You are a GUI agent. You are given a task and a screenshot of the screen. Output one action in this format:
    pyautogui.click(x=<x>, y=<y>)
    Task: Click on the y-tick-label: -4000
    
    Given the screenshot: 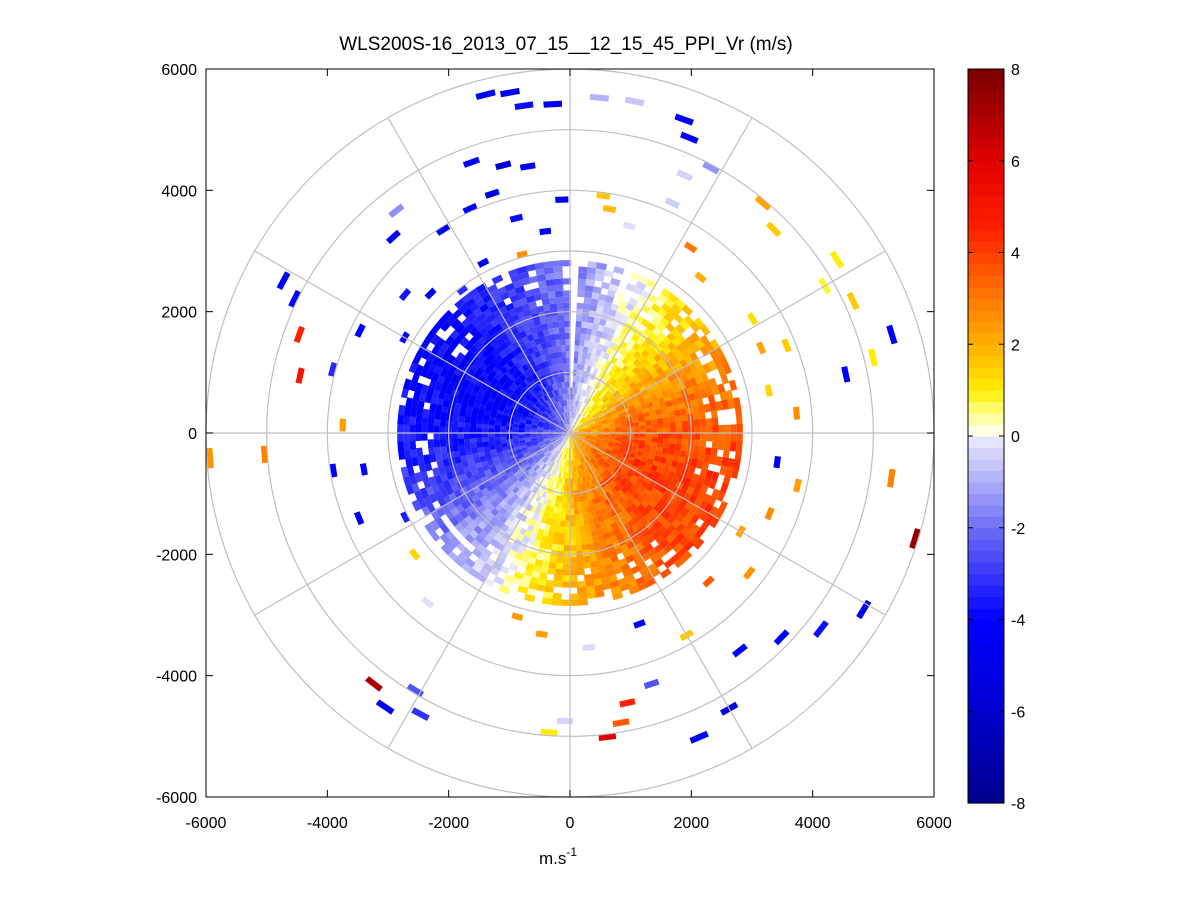 What is the action you would take?
    pyautogui.click(x=176, y=677)
    